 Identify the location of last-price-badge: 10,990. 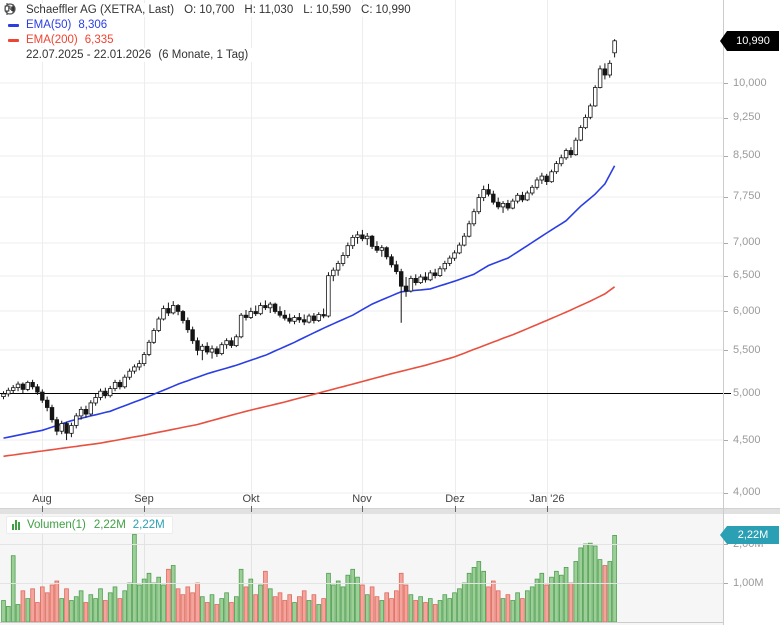
(749, 41).